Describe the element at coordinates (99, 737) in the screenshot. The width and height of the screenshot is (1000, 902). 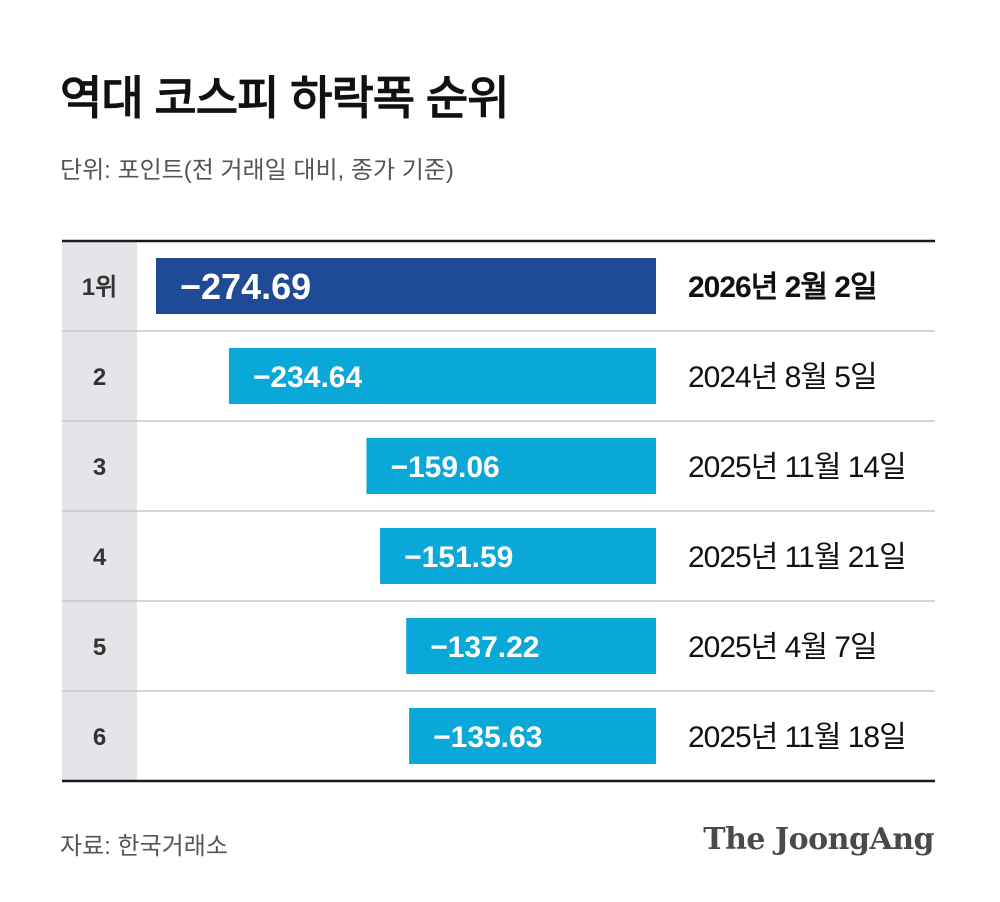
I see `rank-label: 6` at that location.